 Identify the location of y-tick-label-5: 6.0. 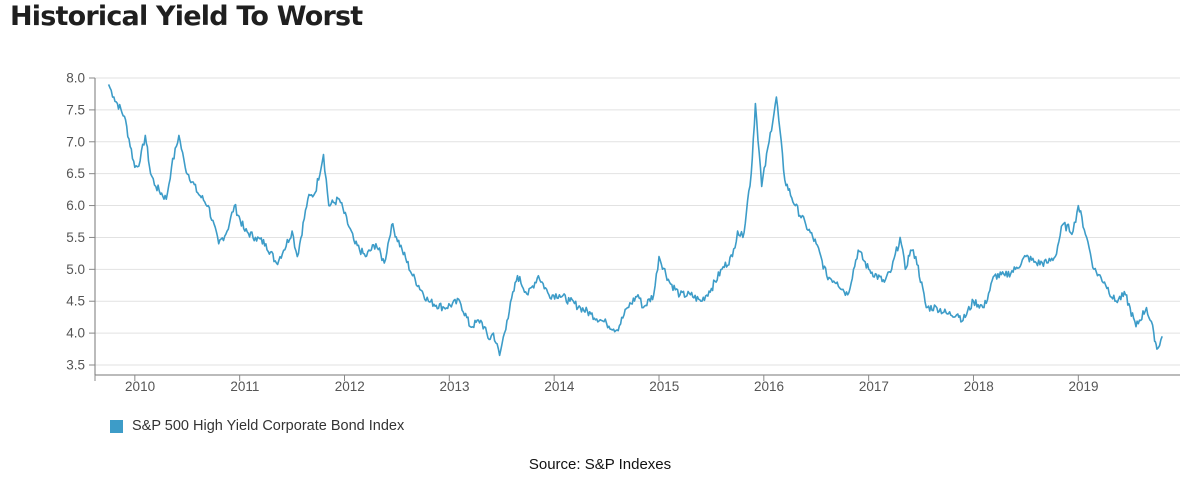
(75, 205).